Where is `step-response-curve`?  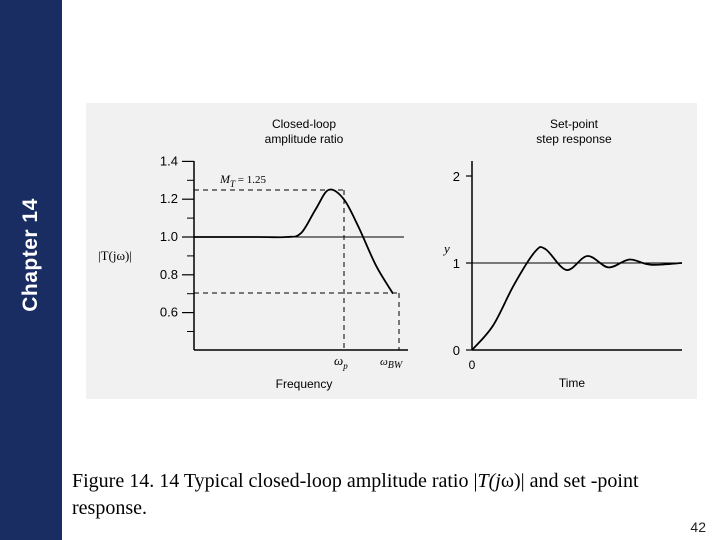 step-response-curve is located at coordinates (577, 298).